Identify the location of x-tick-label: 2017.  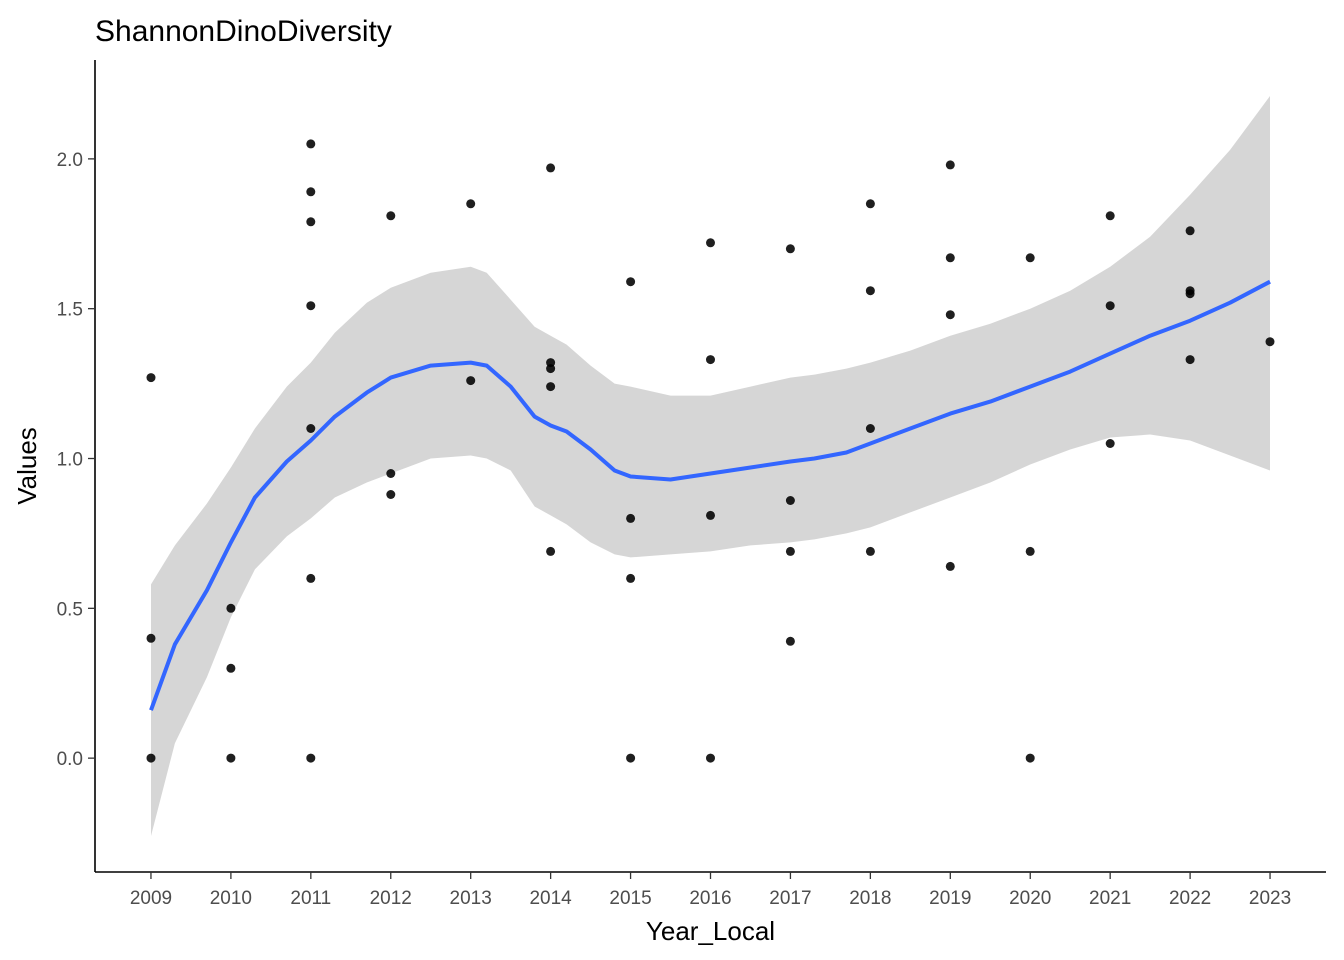
(790, 898).